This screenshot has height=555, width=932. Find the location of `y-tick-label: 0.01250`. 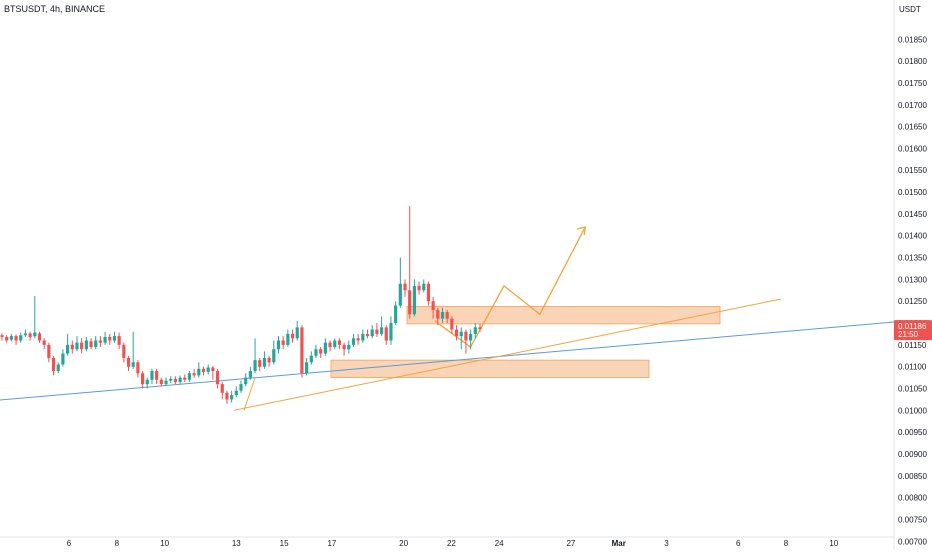

y-tick-label: 0.01250 is located at coordinates (912, 301).